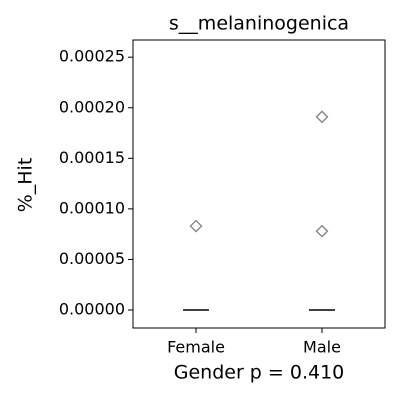  What do you see at coordinates (26, 185) in the screenshot?
I see `y-axis-label: %_Hit` at bounding box center [26, 185].